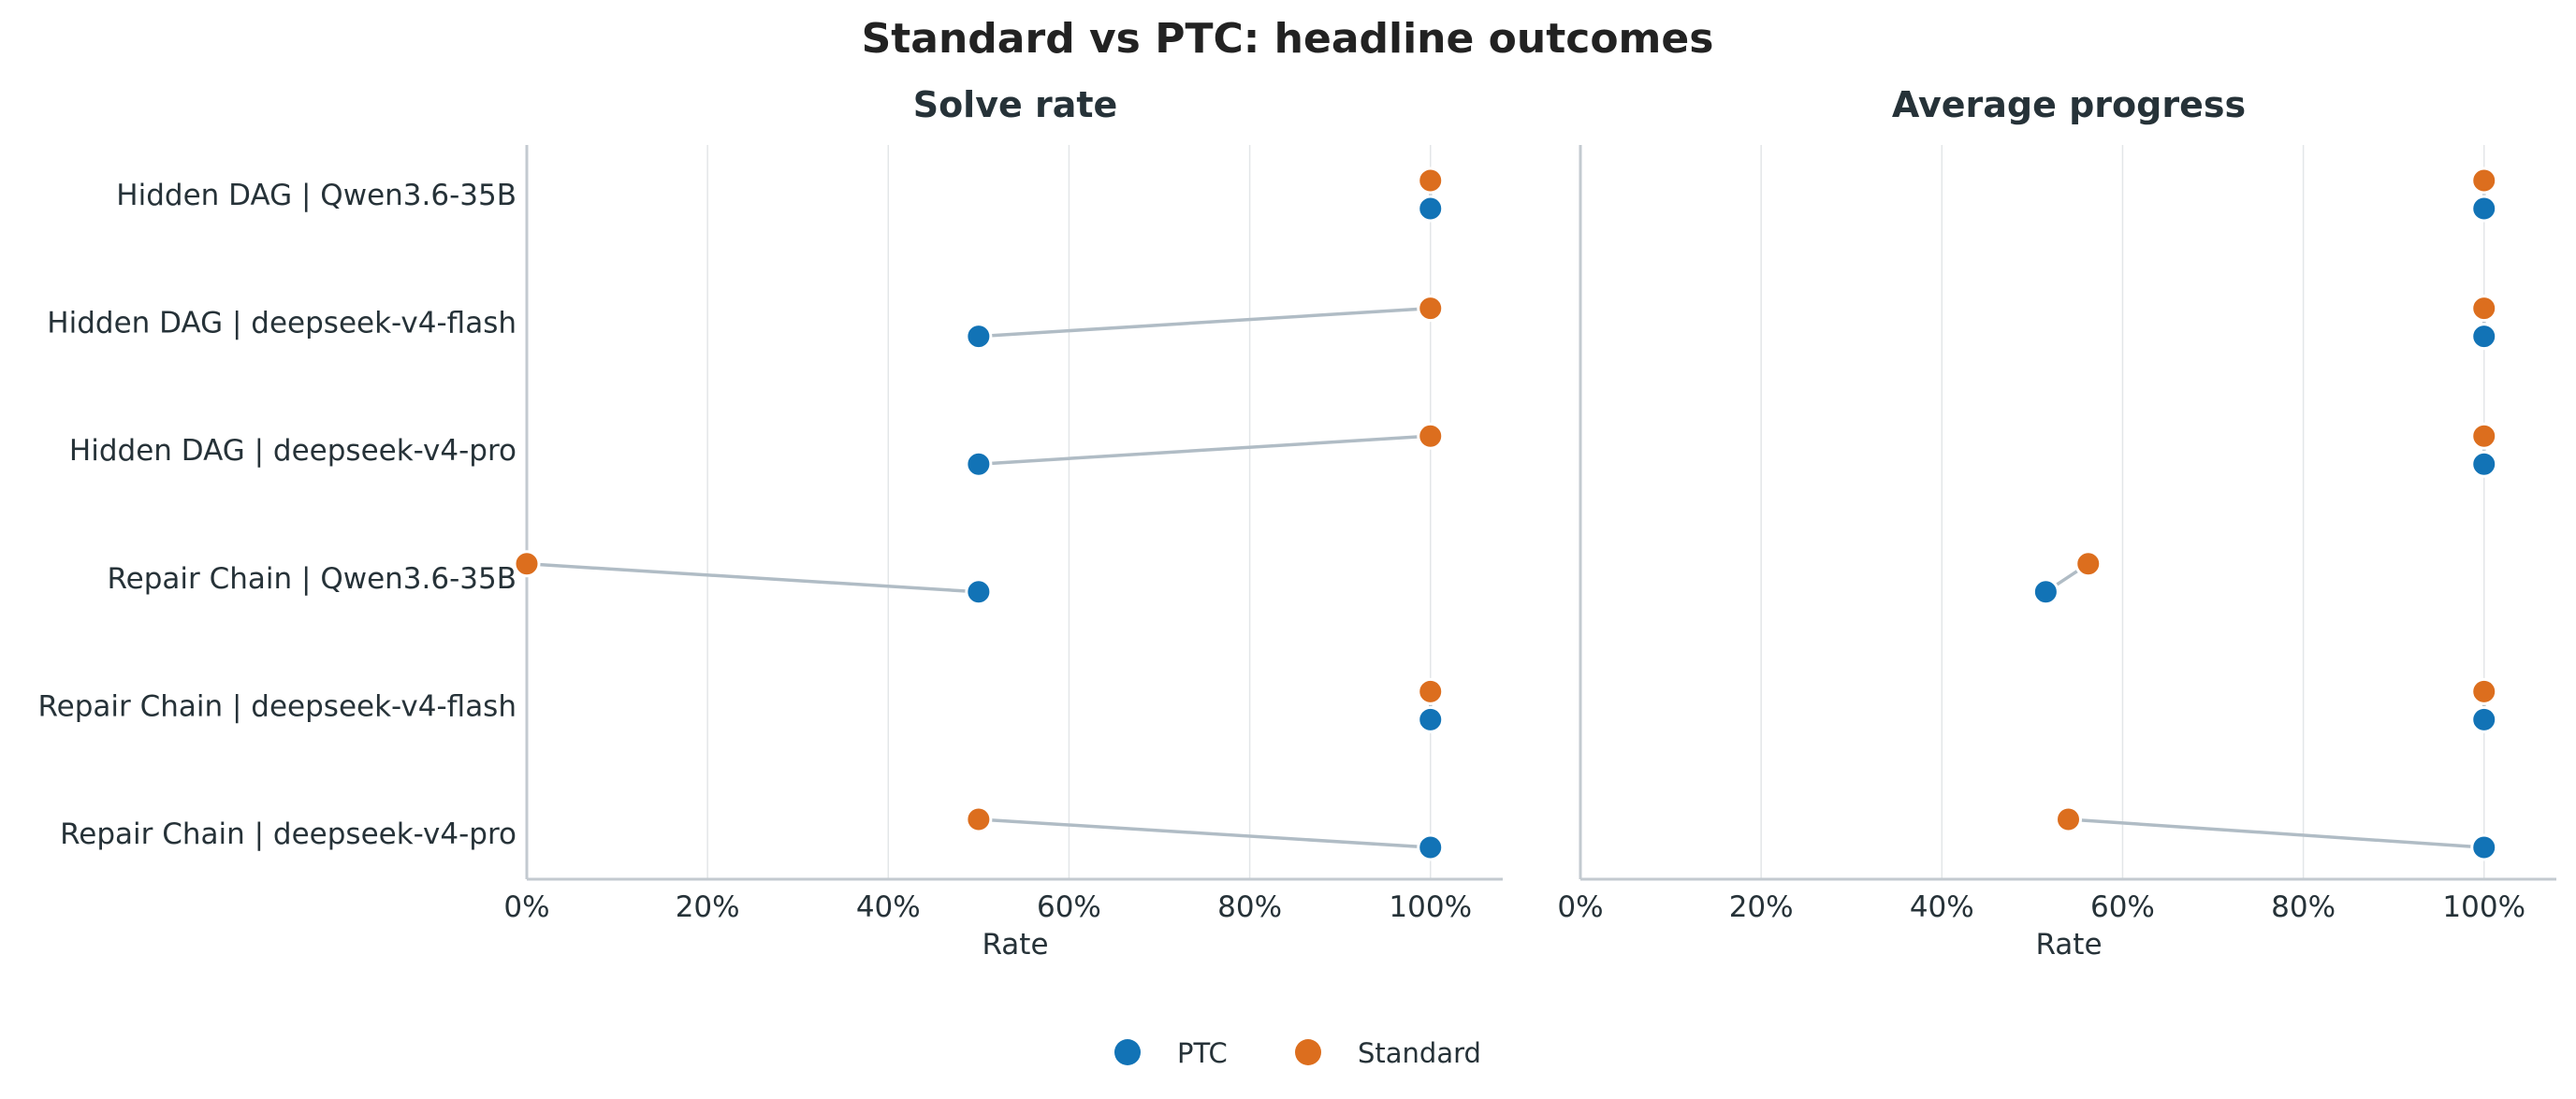 The width and height of the screenshot is (2576, 1099). What do you see at coordinates (2069, 104) in the screenshot?
I see `panel-title: Average progress` at bounding box center [2069, 104].